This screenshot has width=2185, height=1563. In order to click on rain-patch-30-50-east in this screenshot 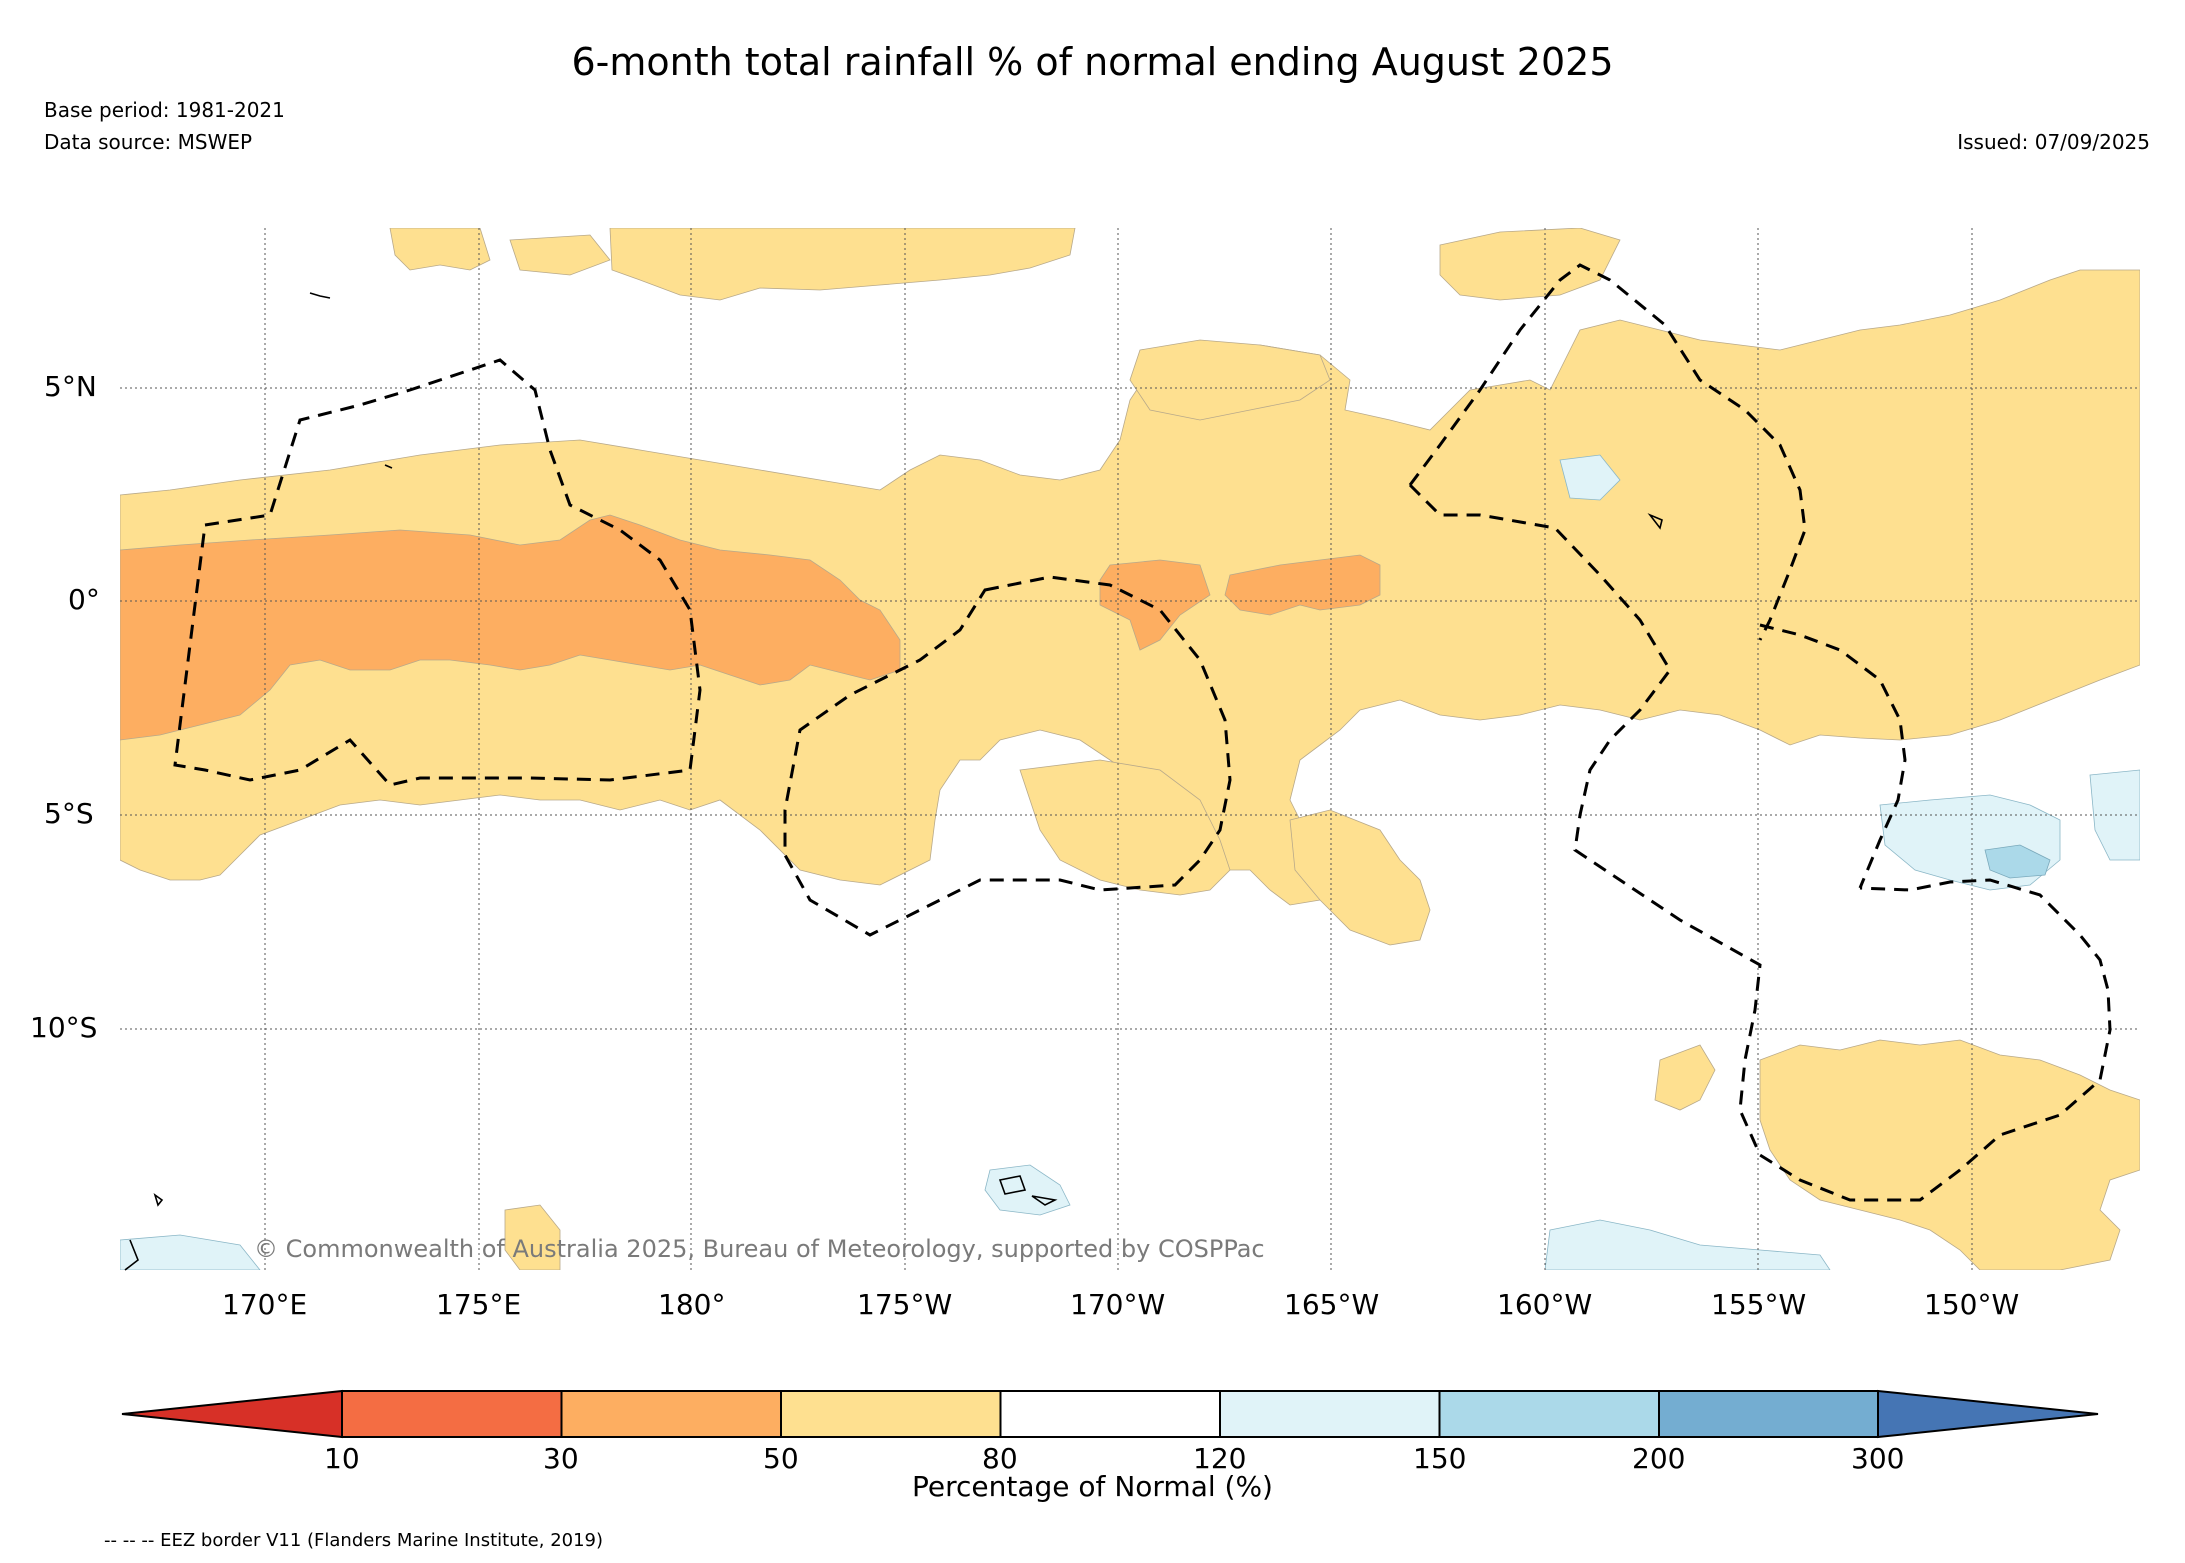, I will do `click(1302, 585)`.